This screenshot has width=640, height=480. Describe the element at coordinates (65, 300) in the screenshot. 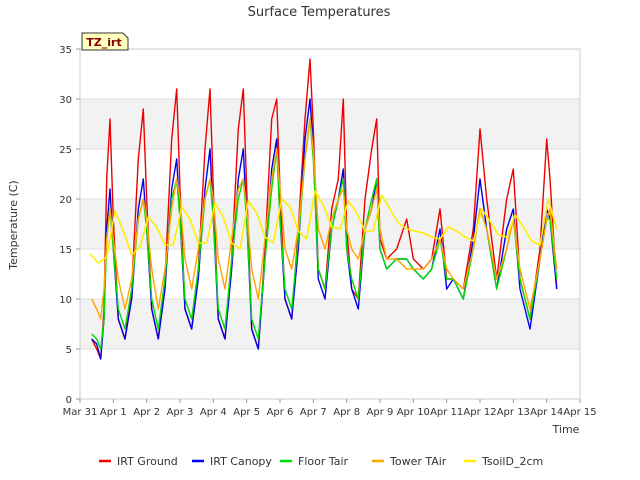

I see `y-tick-label: 10` at that location.